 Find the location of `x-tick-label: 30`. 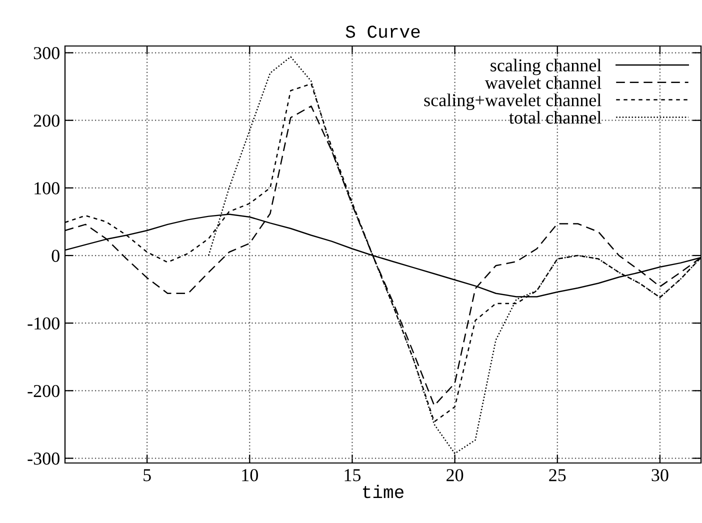

x-tick-label: 30 is located at coordinates (660, 475).